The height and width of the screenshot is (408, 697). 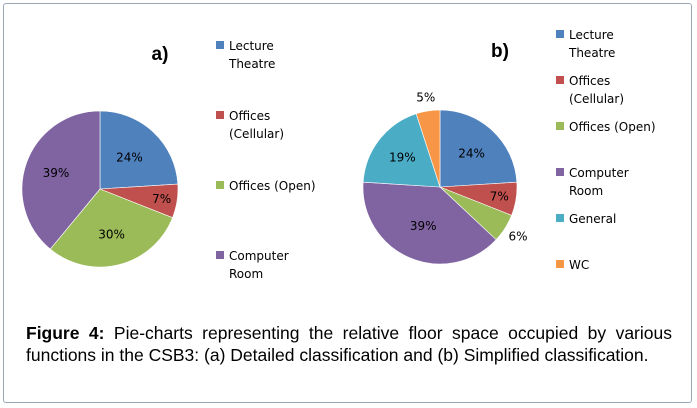 I want to click on caption-label: Figure 4:, so click(x=65, y=333).